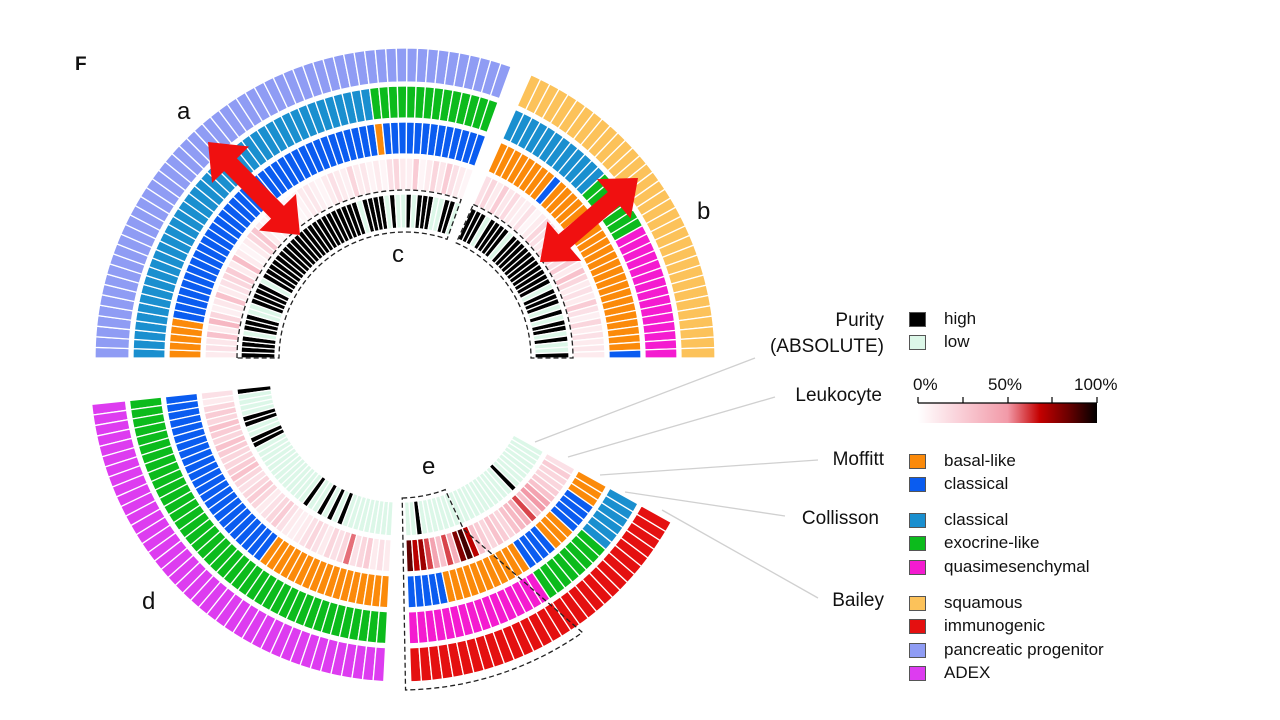 The height and width of the screenshot is (720, 1280). I want to click on segment-label-c: c, so click(398, 254).